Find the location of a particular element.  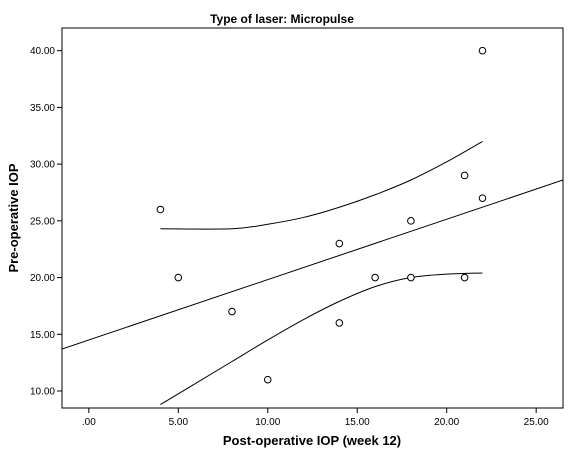

x-tick-label: 5.00 is located at coordinates (179, 422).